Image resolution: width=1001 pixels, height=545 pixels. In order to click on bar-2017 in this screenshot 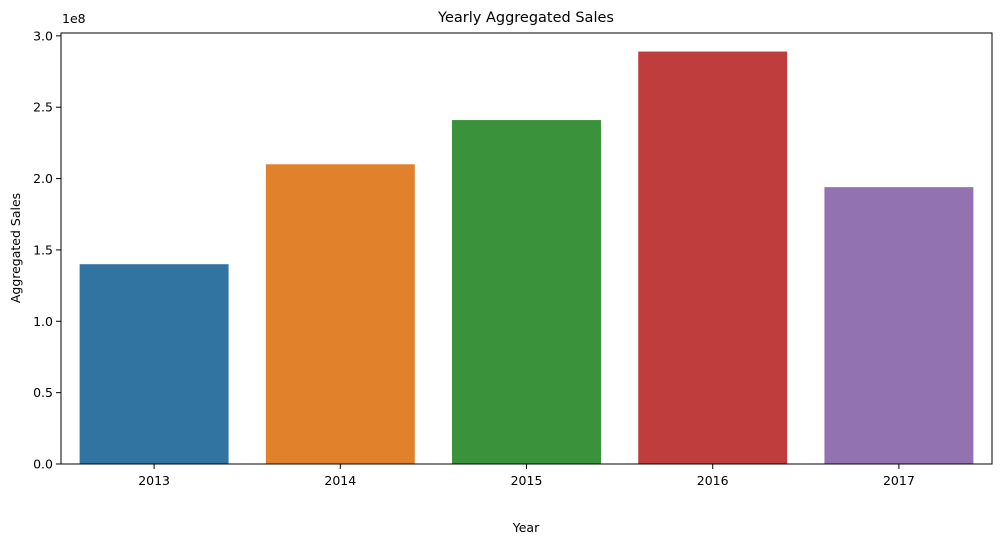, I will do `click(899, 325)`.